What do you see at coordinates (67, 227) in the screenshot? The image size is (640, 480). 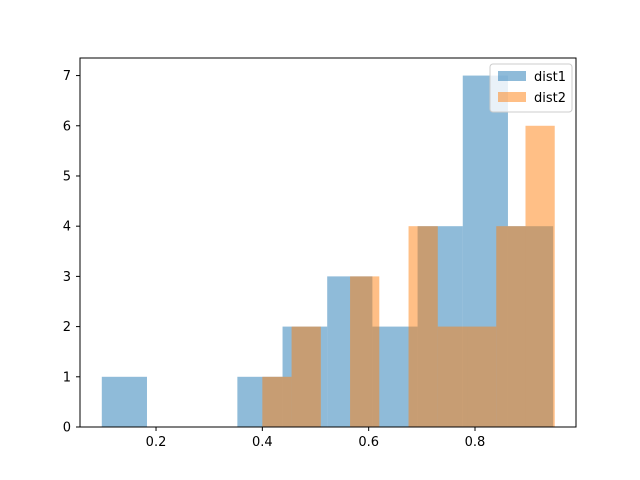 I see `y-tick-label: 4` at bounding box center [67, 227].